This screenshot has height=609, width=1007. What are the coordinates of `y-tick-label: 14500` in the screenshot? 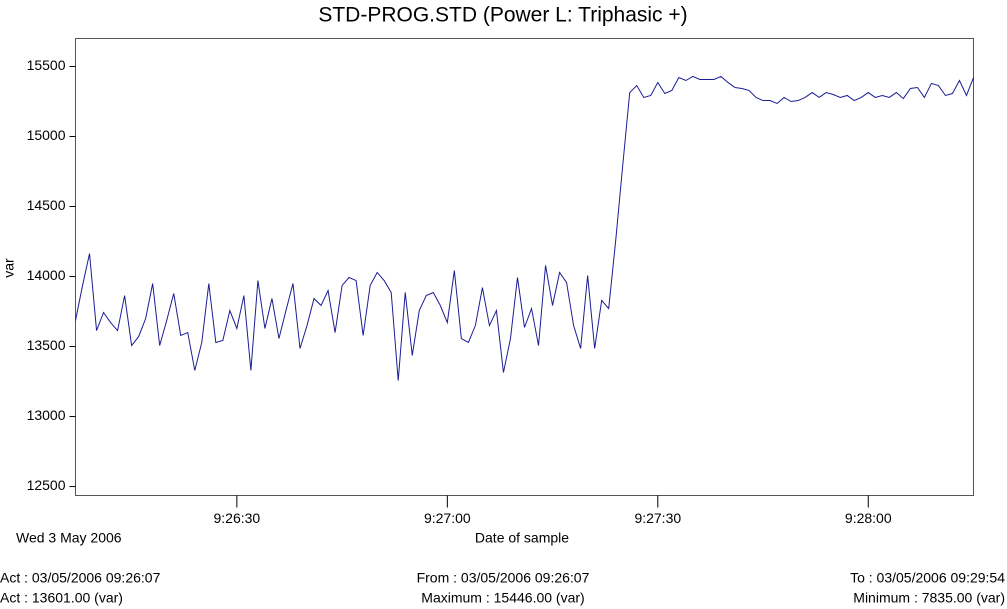 It's located at (46, 205).